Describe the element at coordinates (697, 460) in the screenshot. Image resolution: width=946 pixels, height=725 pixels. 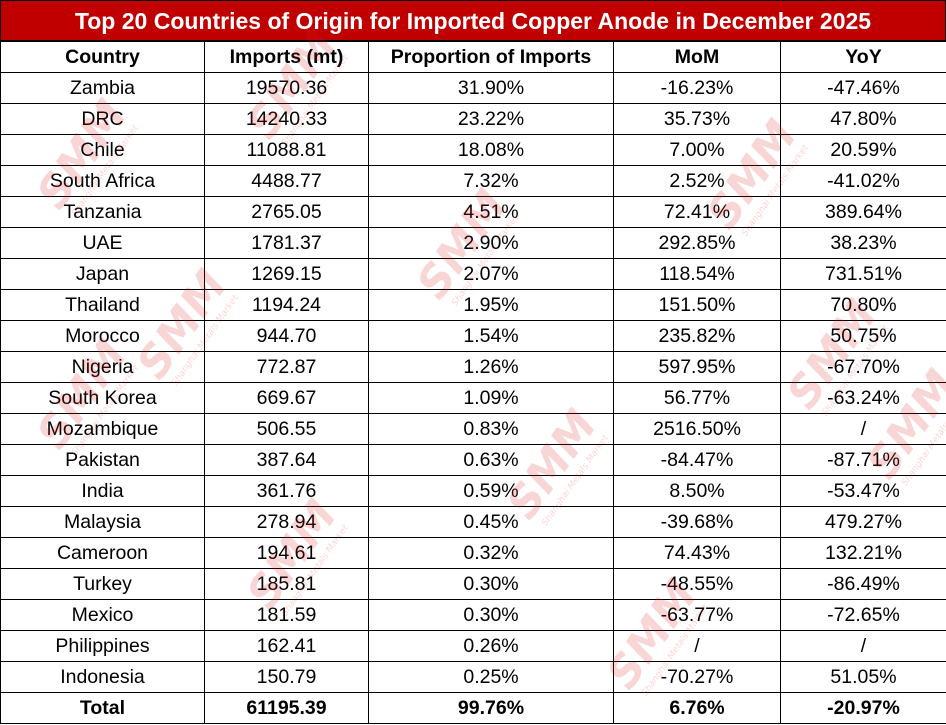
I see `cell-mom: -84.47%` at that location.